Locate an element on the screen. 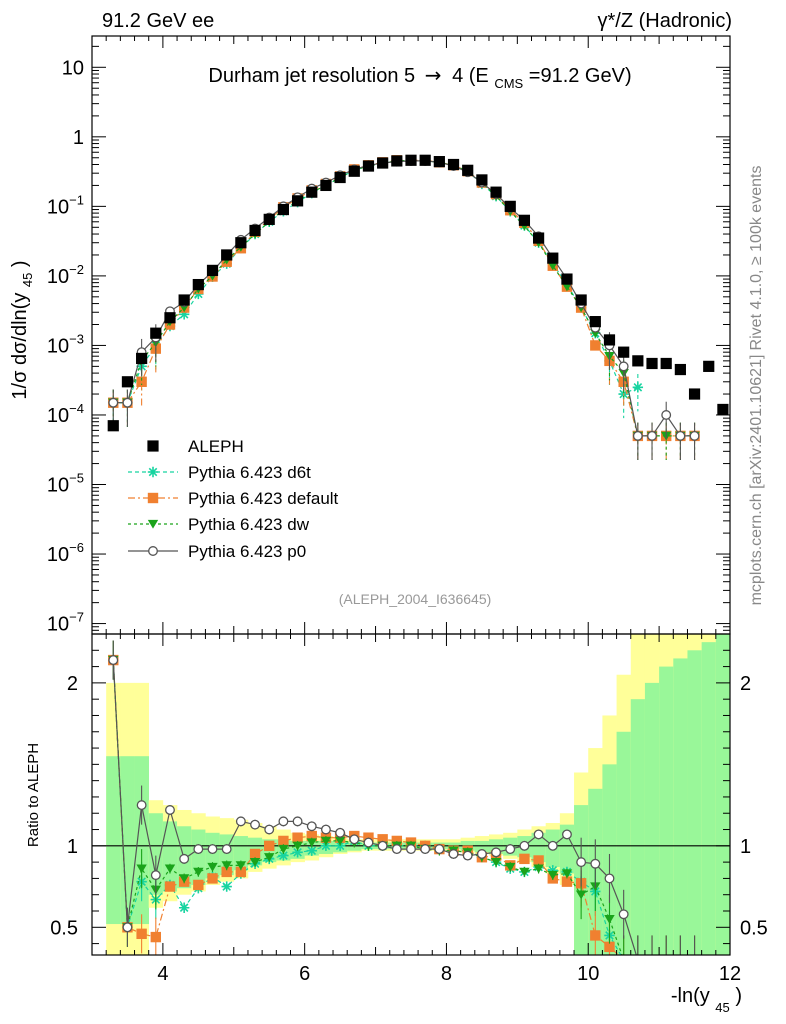 This screenshot has height=1024, width=786. ratio-tick-label: 0.5 is located at coordinates (64, 928).